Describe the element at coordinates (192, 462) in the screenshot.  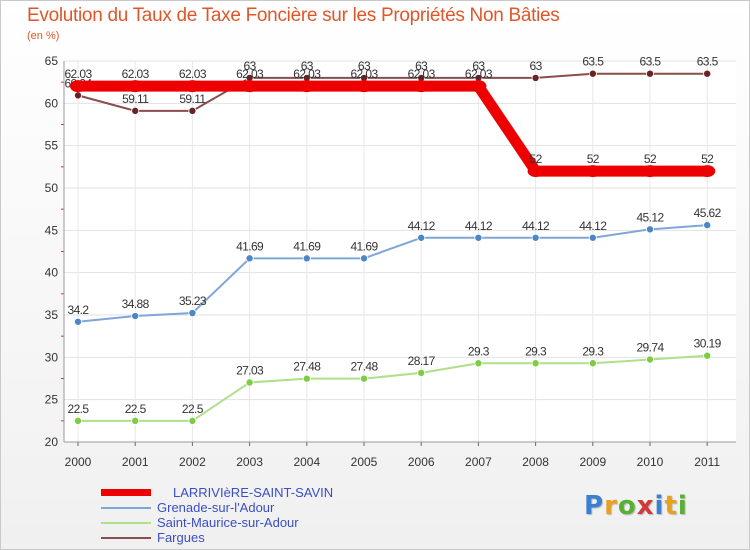
I see `x-tick-label: 2002` at that location.